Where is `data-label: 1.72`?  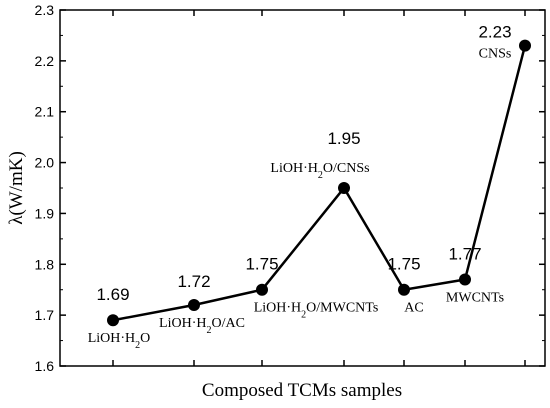
data-label: 1.72 is located at coordinates (193, 281).